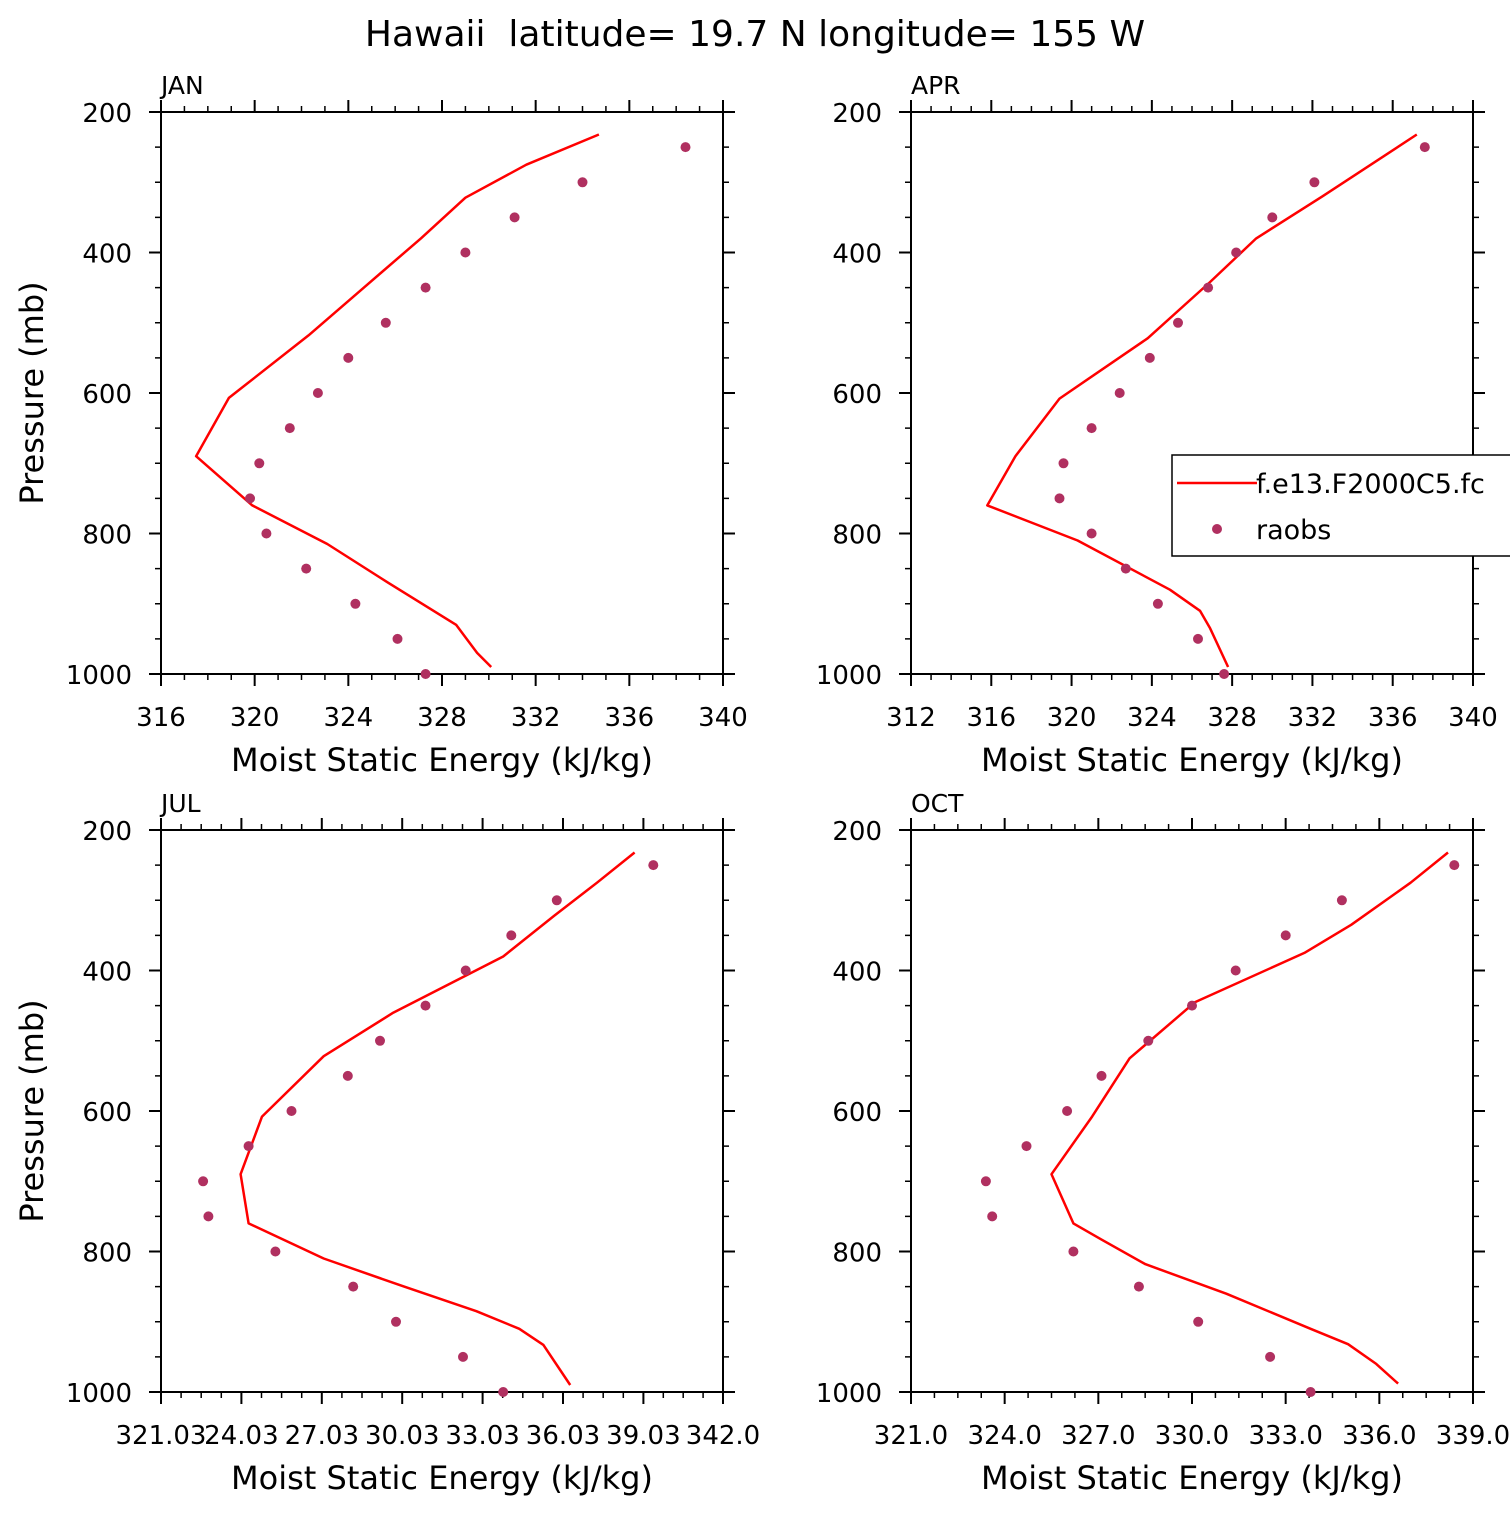 The width and height of the screenshot is (1510, 1515). I want to click on x-tick-label: 339.0, so click(1473, 1436).